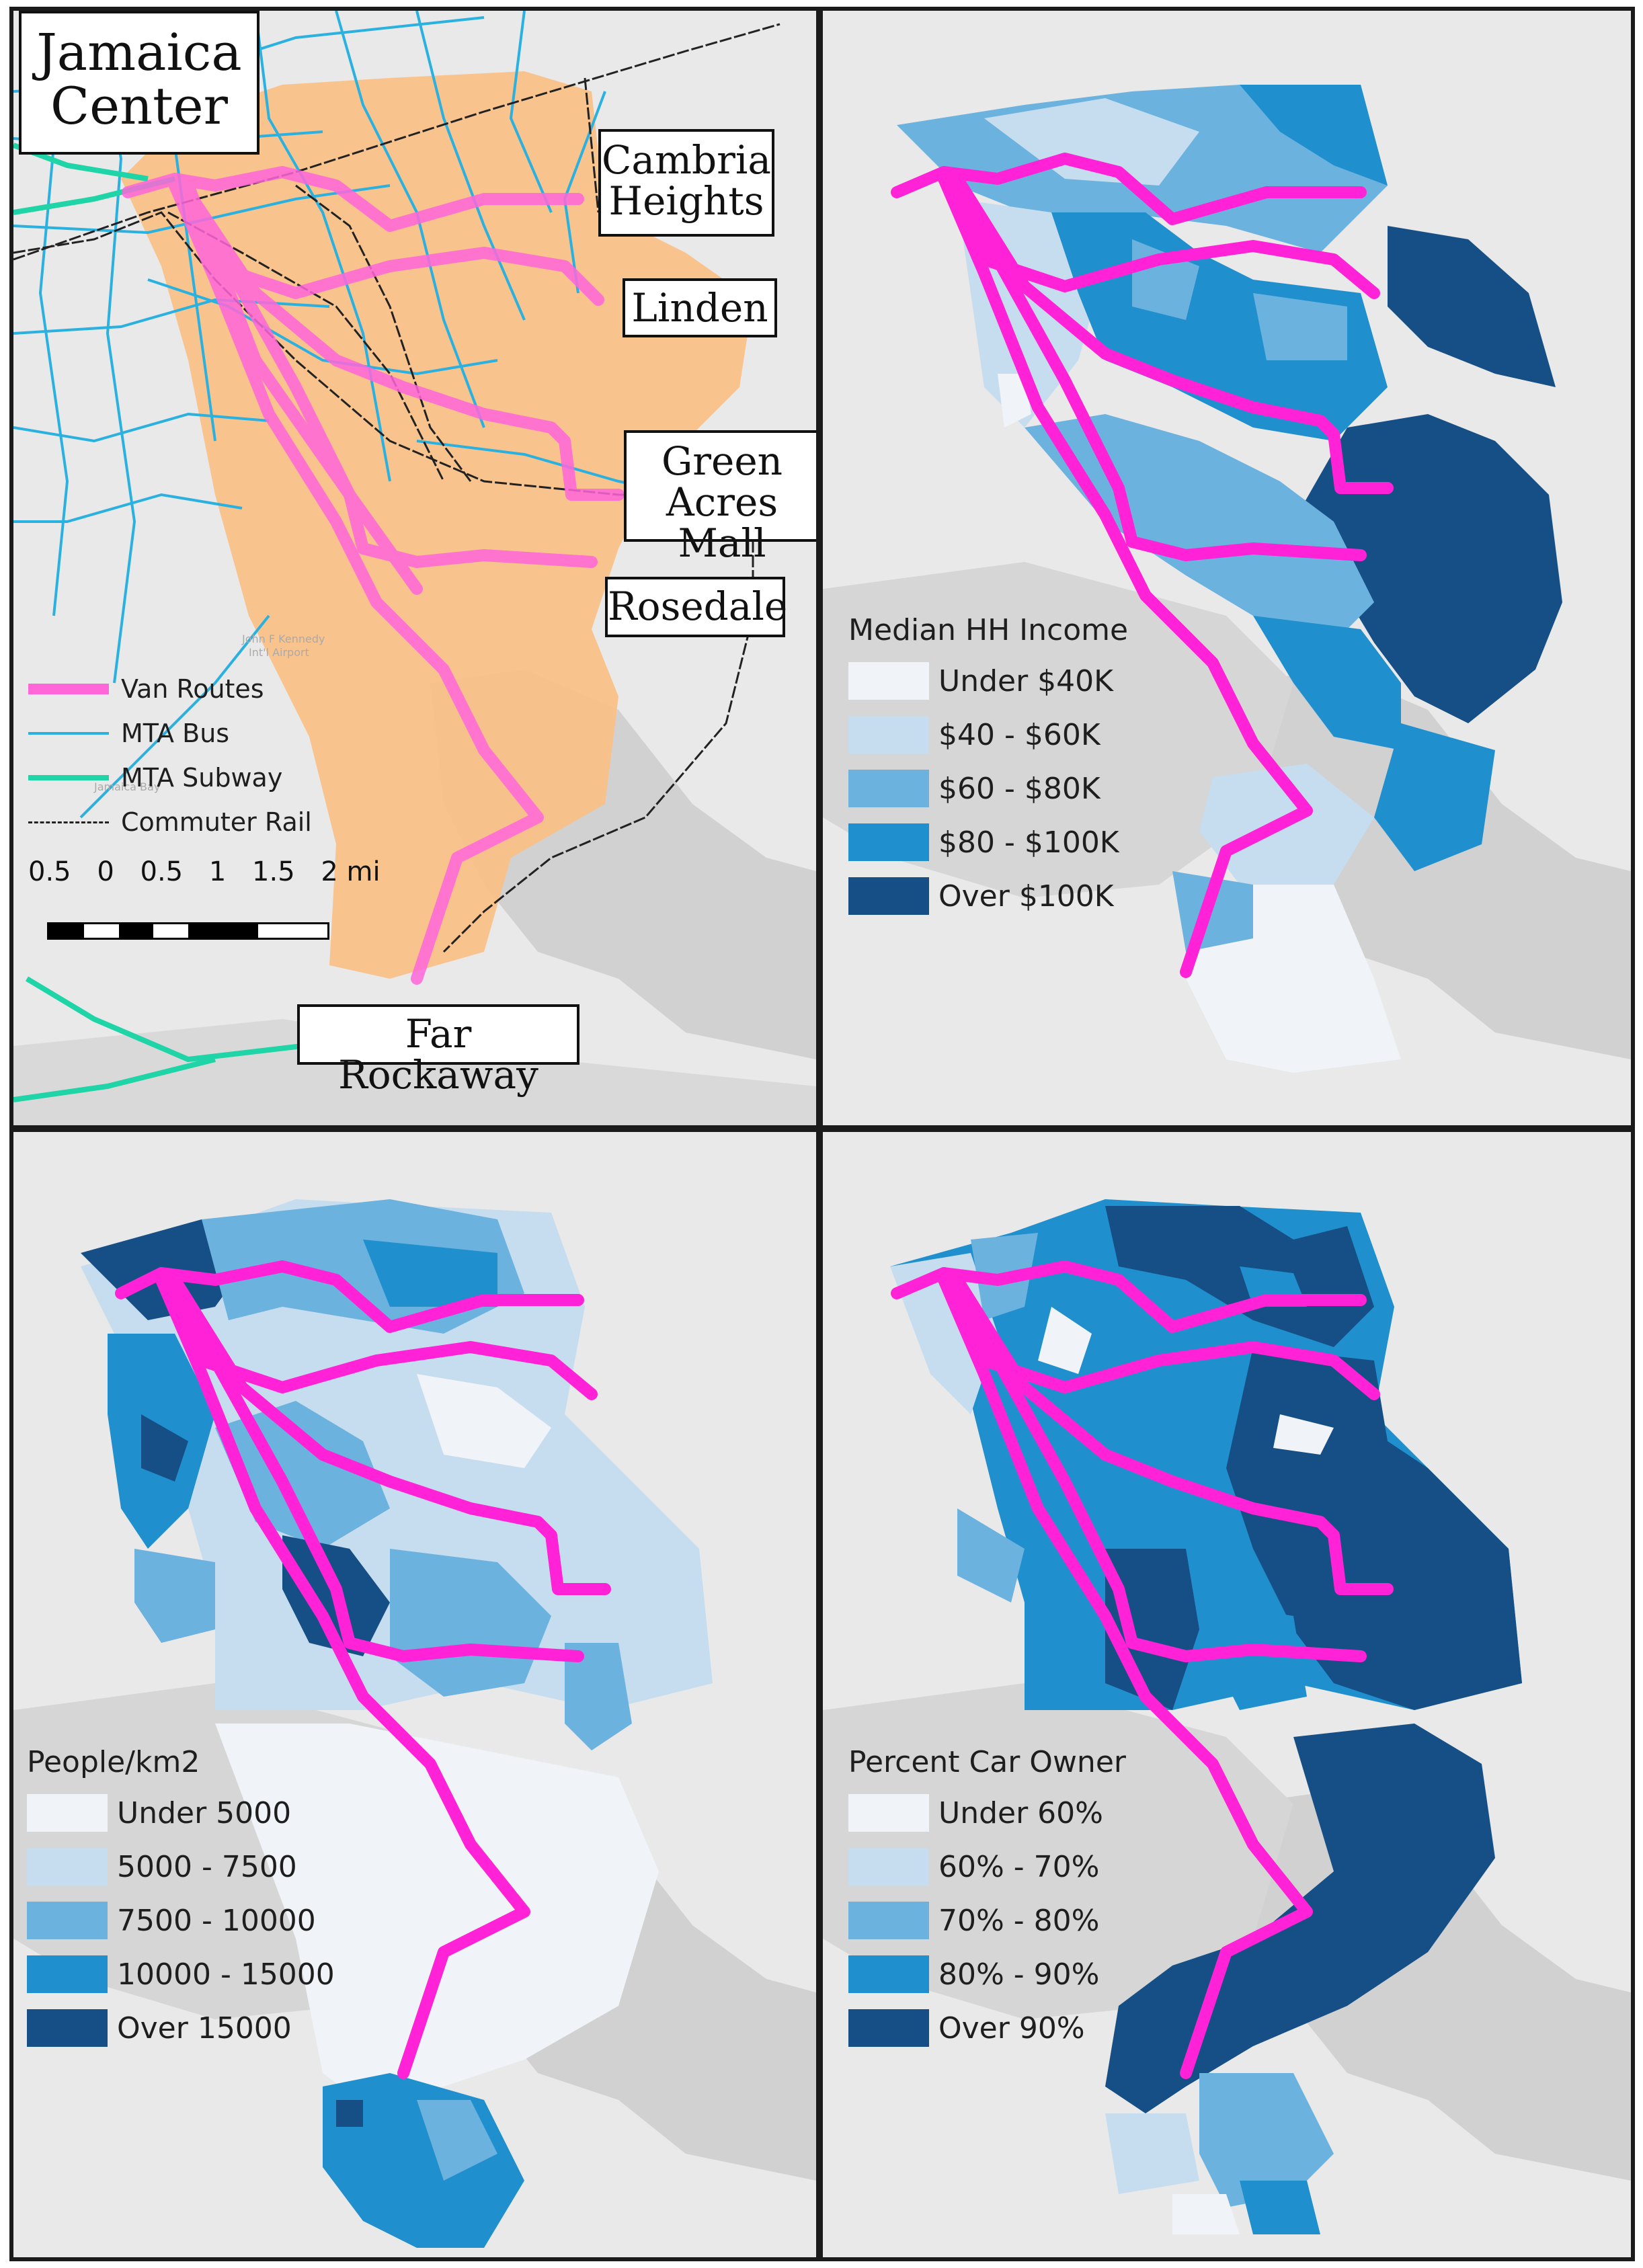 This screenshot has width=1643, height=2268. What do you see at coordinates (113, 1762) in the screenshot?
I see `density-legend-title: People/km2` at bounding box center [113, 1762].